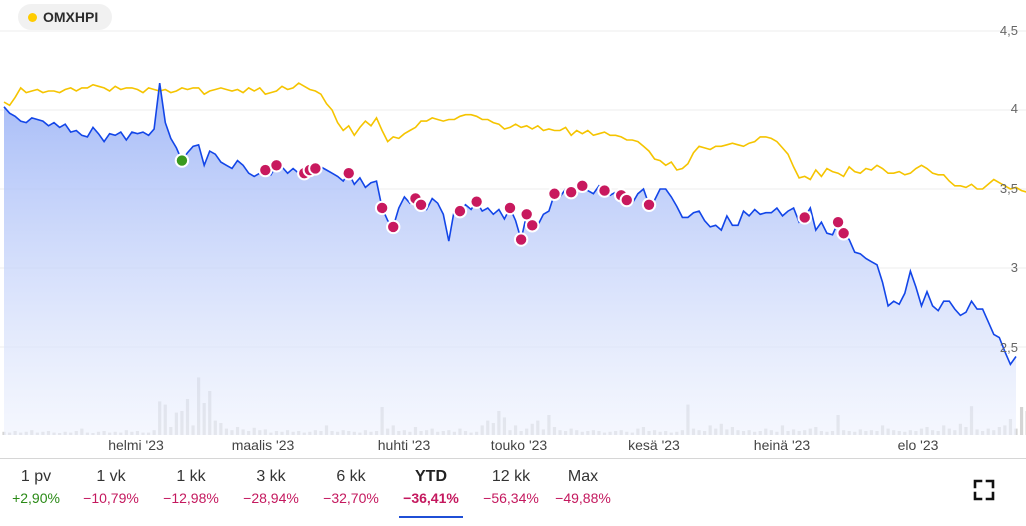 The image size is (1026, 526). I want to click on y-tick-label: 4, so click(1014, 108).